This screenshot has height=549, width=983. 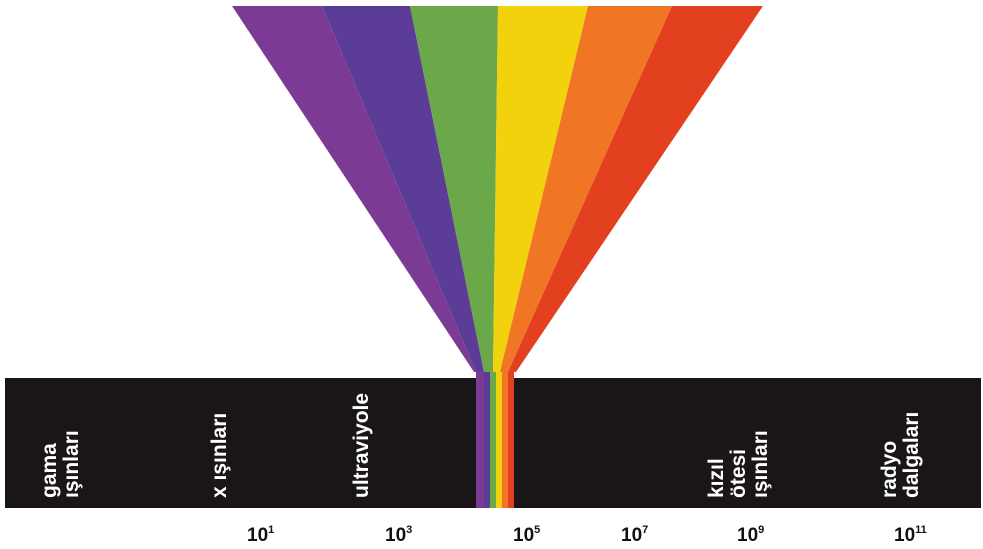 What do you see at coordinates (511, 440) in the screenshot?
I see `strip-red` at bounding box center [511, 440].